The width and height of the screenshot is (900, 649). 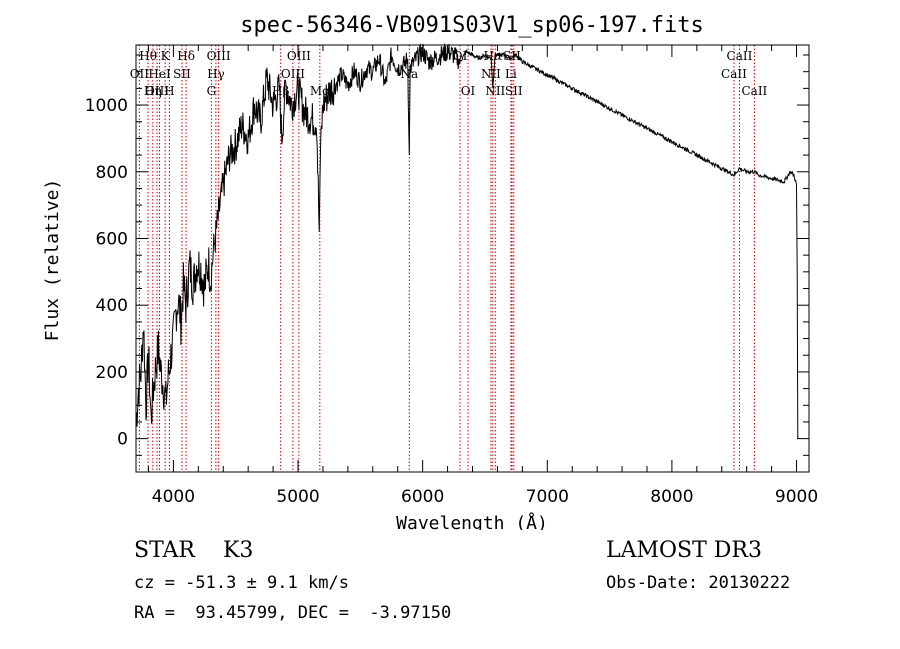 I want to click on x-tick-label: 6000, so click(x=422, y=497).